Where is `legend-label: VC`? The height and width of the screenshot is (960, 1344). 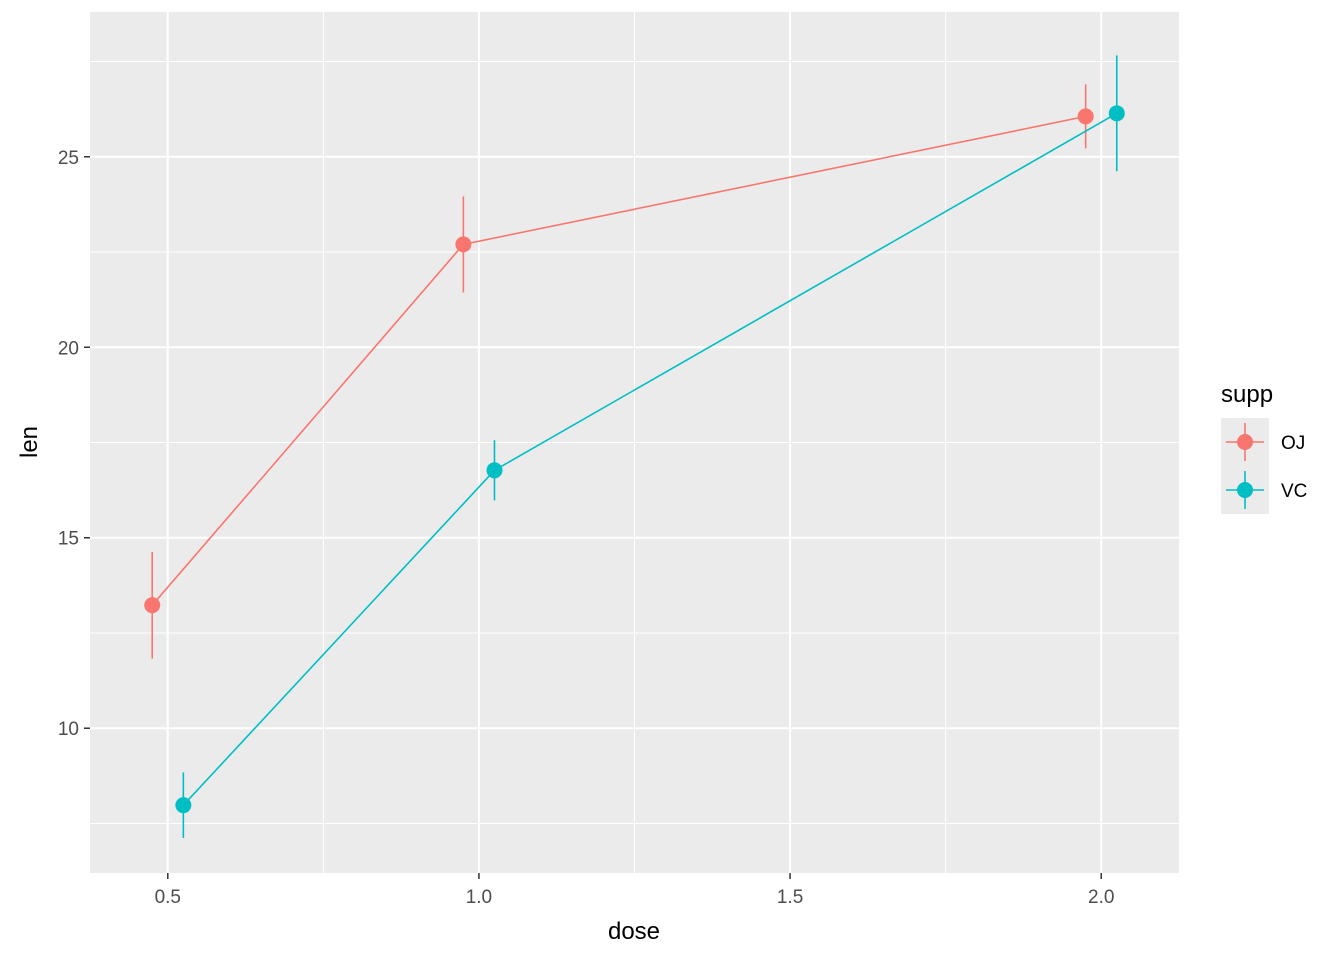 legend-label: VC is located at coordinates (1294, 491).